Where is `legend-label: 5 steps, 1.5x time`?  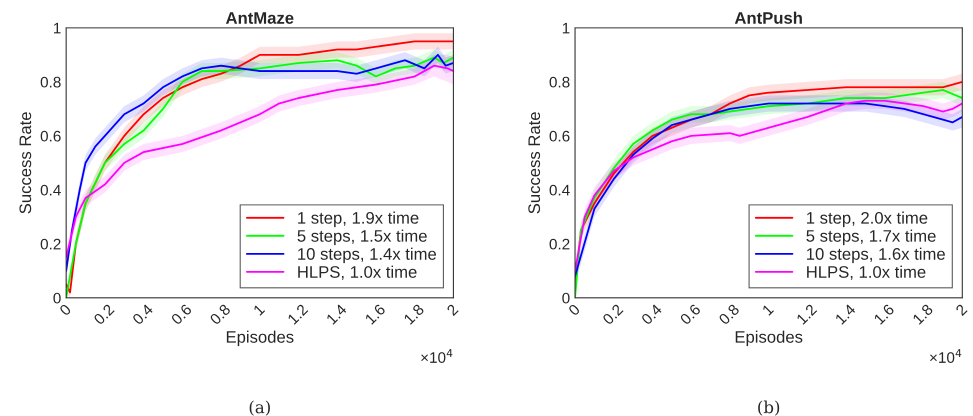 legend-label: 5 steps, 1.5x time is located at coordinates (362, 238).